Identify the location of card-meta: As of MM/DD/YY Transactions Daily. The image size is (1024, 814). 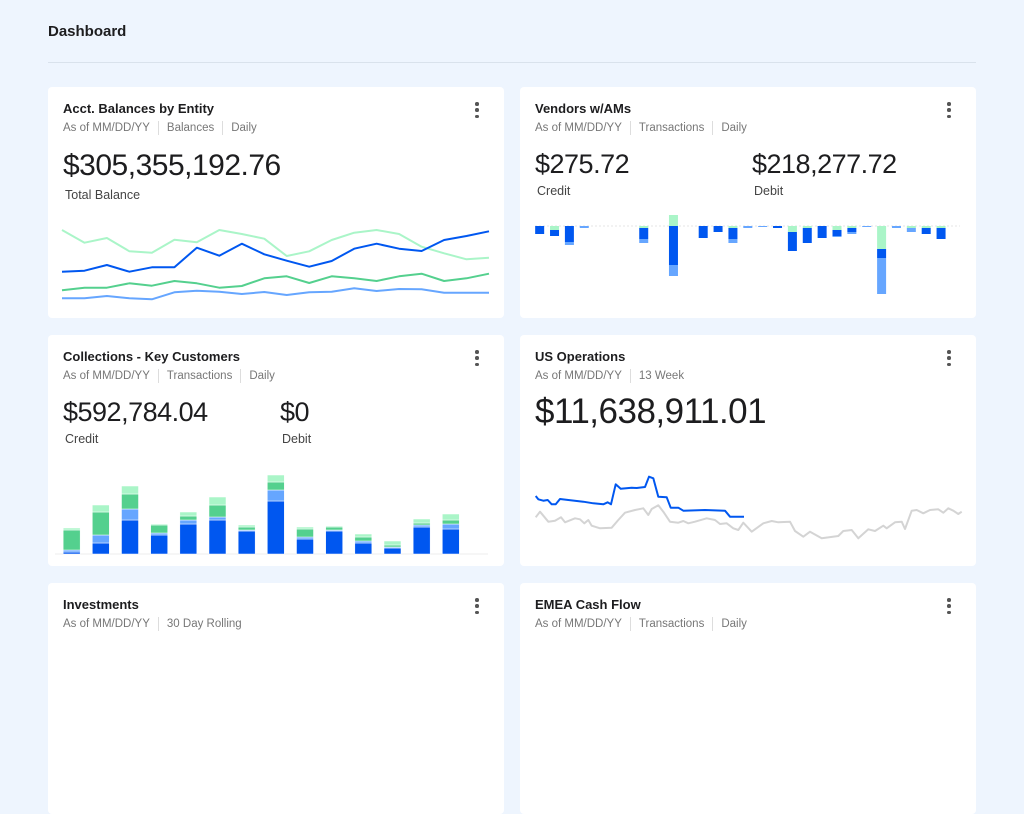
(641, 128).